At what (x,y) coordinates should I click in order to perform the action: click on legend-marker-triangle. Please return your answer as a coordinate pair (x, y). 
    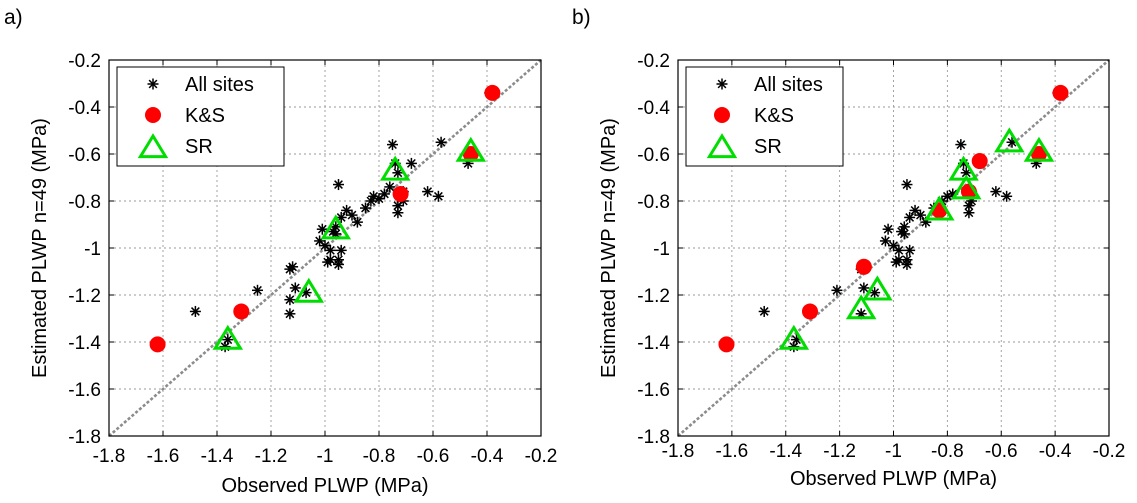
    Looking at the image, I should click on (722, 146).